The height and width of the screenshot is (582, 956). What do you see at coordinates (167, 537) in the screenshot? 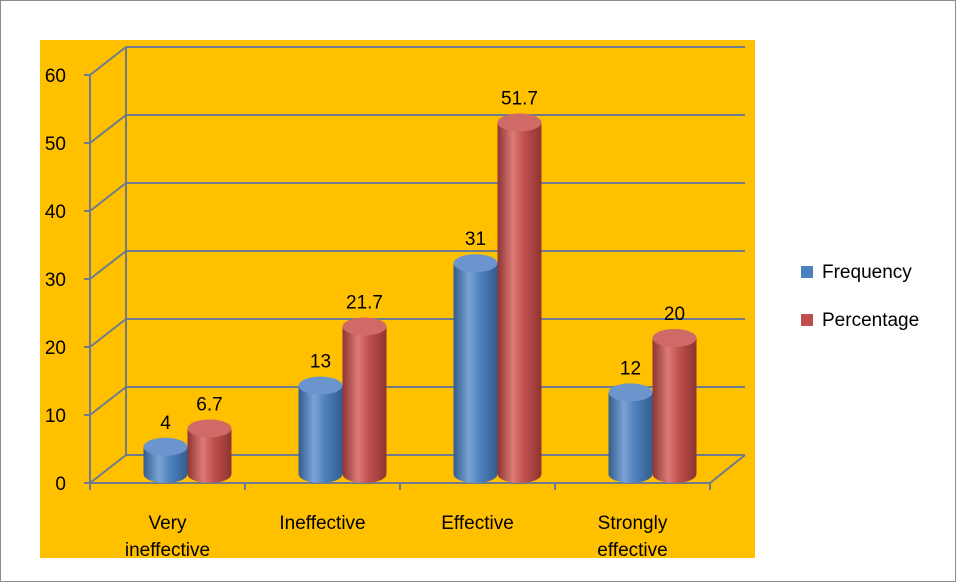
I see `category-label: Very ineffective` at bounding box center [167, 537].